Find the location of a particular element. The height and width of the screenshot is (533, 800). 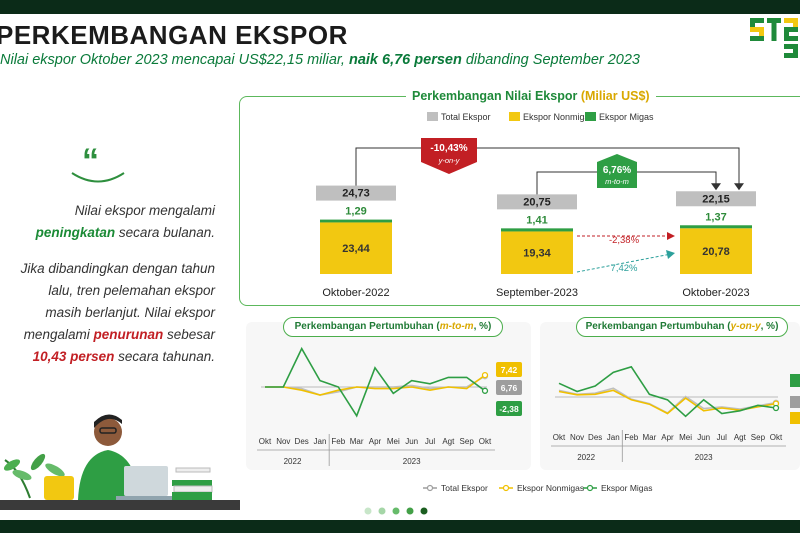

narrative-line: Nilai ekspor mengalami is located at coordinates (144, 210).